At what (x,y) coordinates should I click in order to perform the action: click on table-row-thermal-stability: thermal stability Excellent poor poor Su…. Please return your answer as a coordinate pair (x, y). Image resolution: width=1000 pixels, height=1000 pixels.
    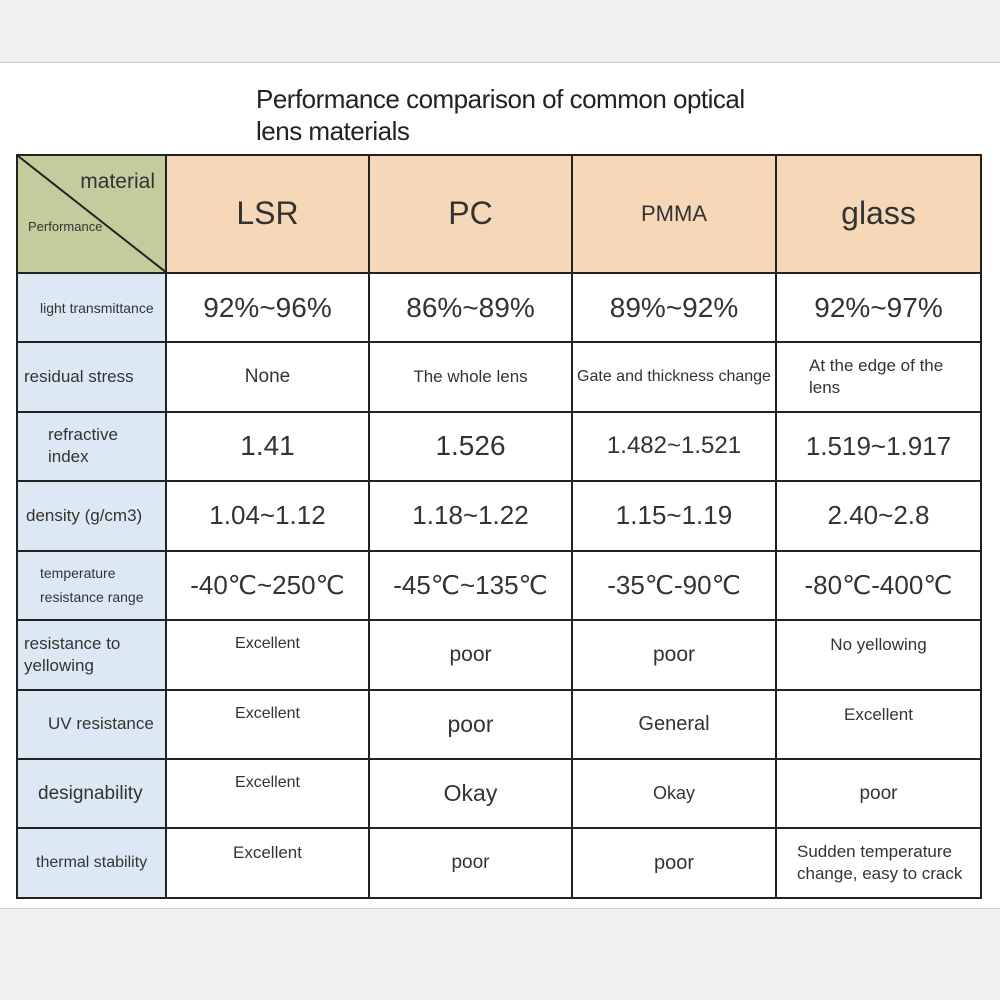
    Looking at the image, I should click on (499, 863).